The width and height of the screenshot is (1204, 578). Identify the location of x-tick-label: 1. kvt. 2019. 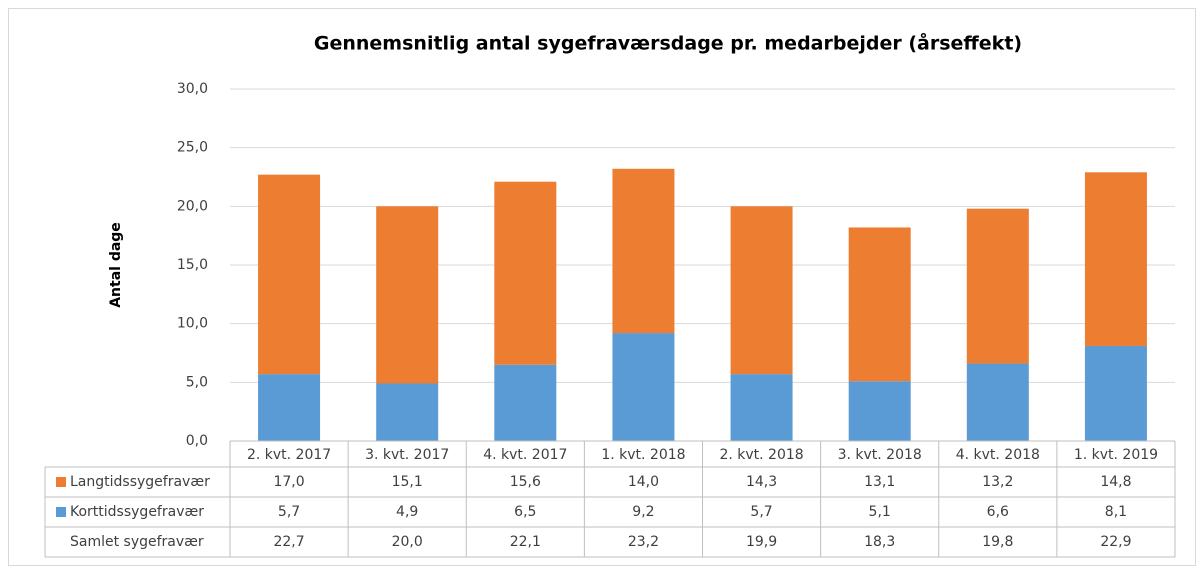
(1116, 455).